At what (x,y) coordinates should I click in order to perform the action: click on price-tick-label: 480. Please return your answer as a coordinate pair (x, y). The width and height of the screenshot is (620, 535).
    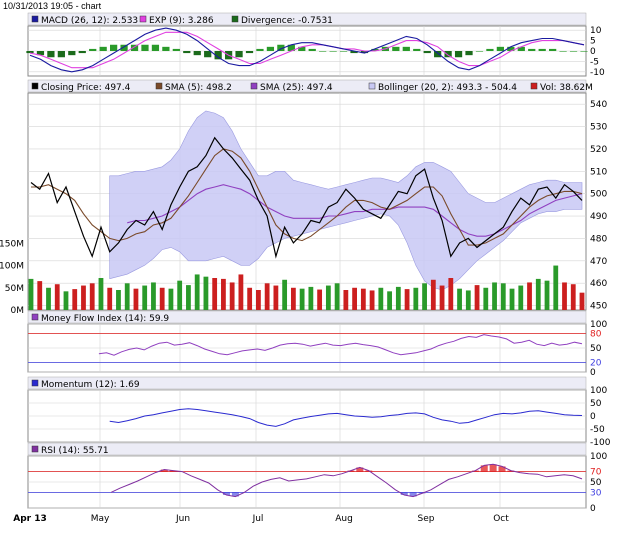
    Looking at the image, I should click on (598, 239).